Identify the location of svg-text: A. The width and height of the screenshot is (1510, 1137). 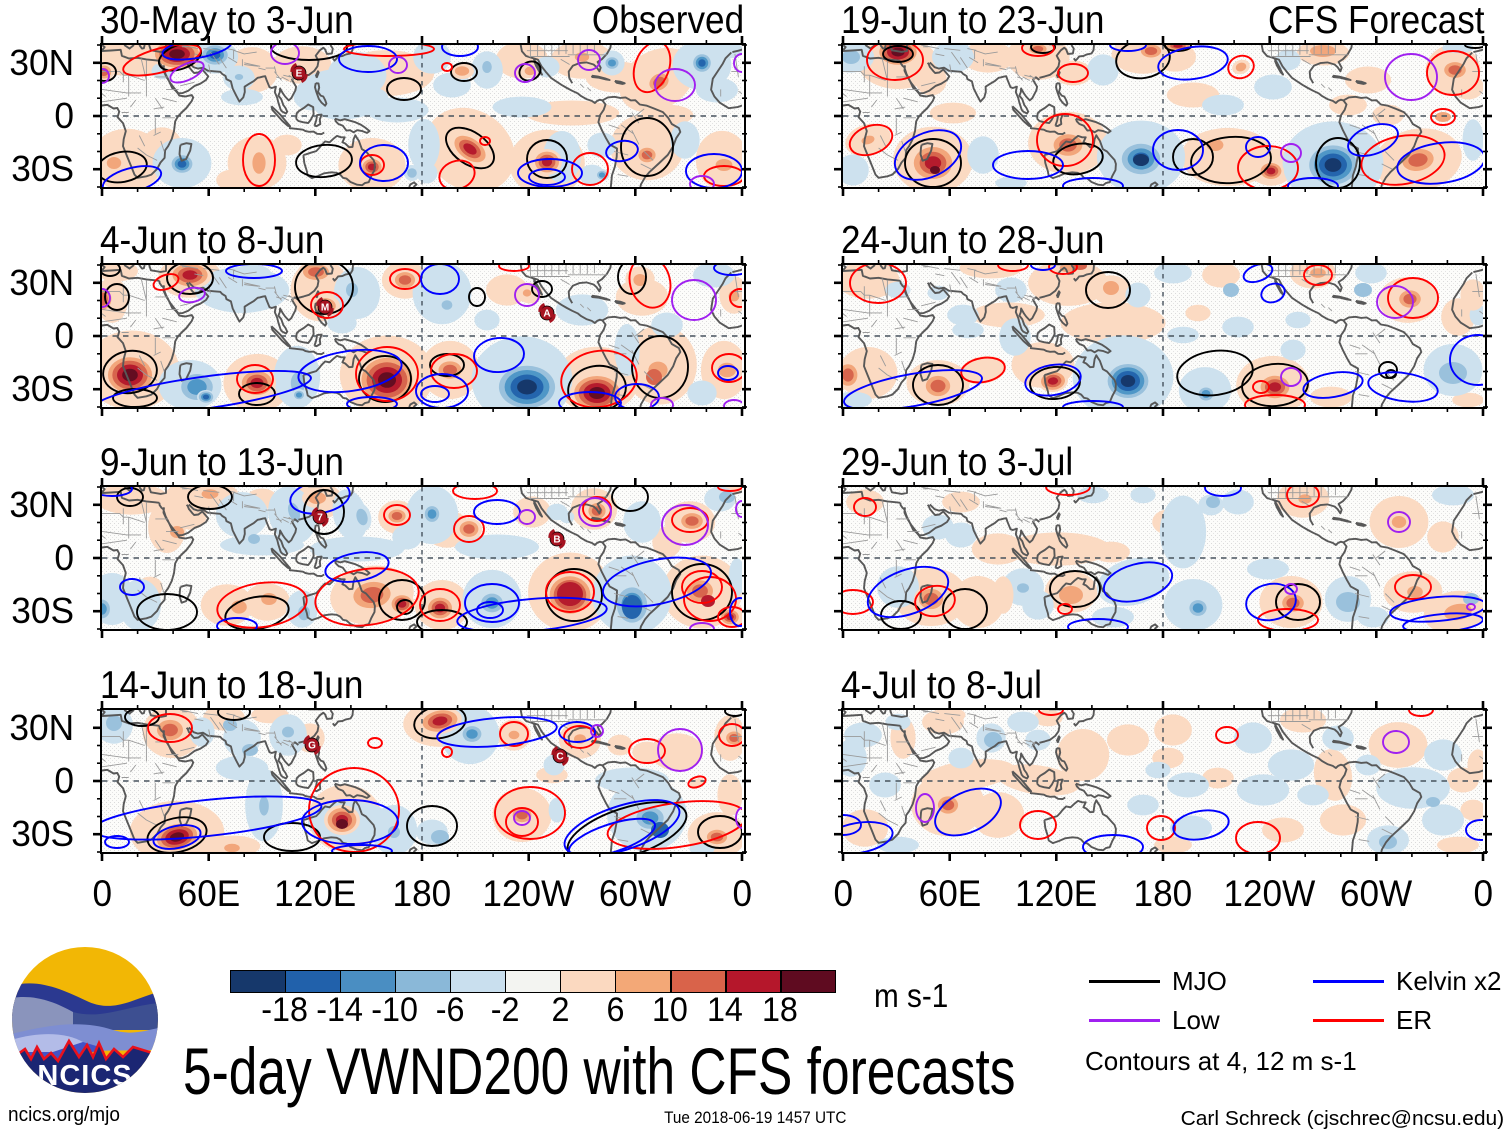
(546, 314).